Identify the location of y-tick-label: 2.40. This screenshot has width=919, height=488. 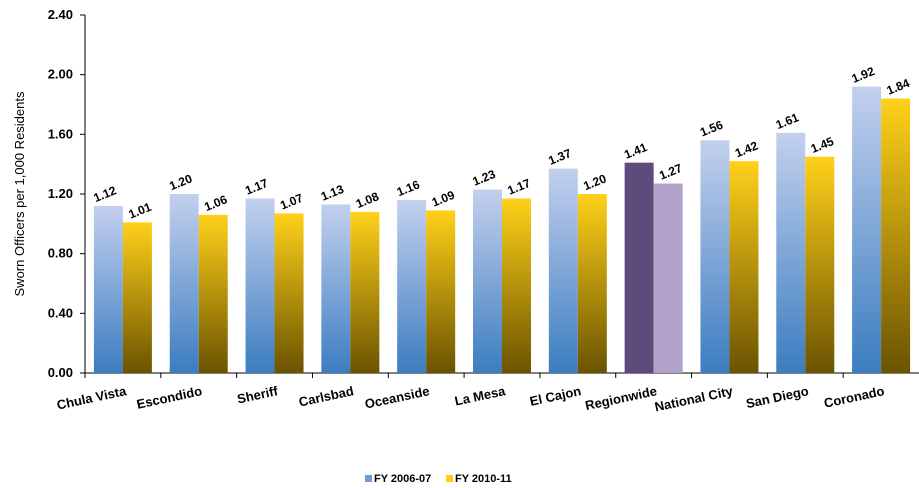
(60, 14).